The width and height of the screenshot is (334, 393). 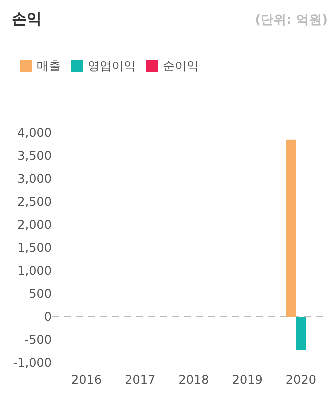 I want to click on x-tick-label: 2016, so click(x=87, y=380).